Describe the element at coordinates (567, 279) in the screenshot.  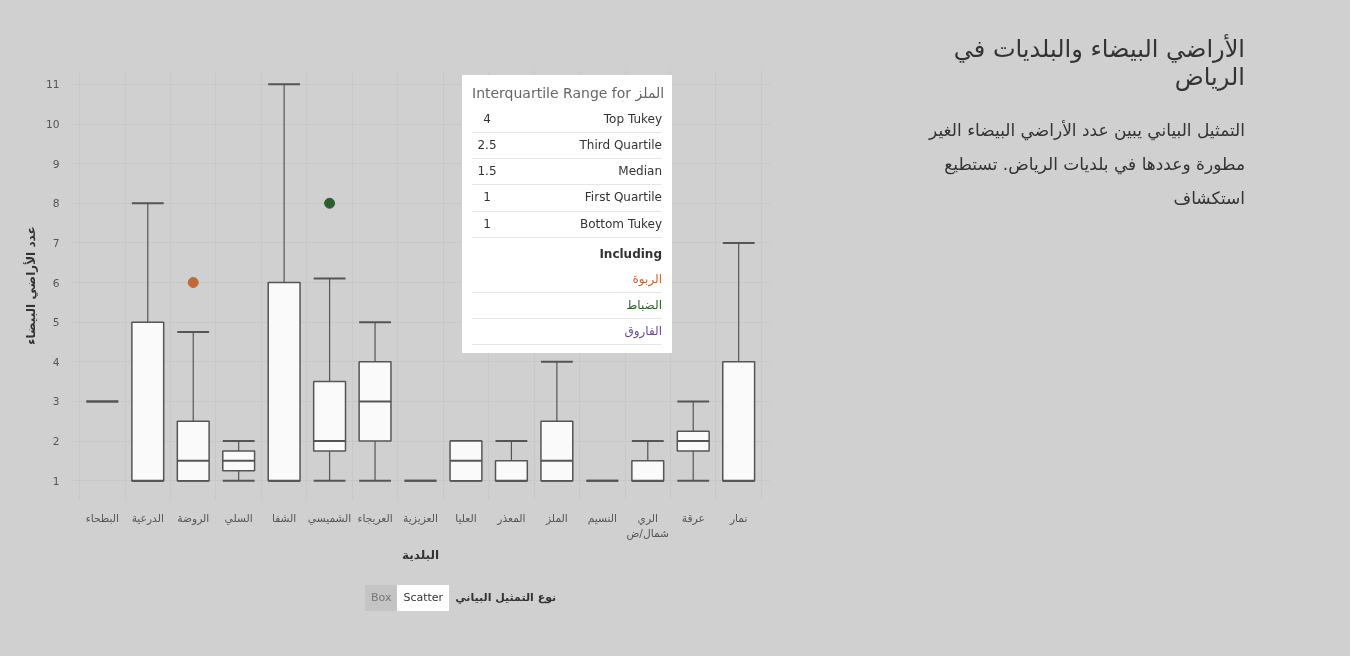
I see `annotation: الربوة` at that location.